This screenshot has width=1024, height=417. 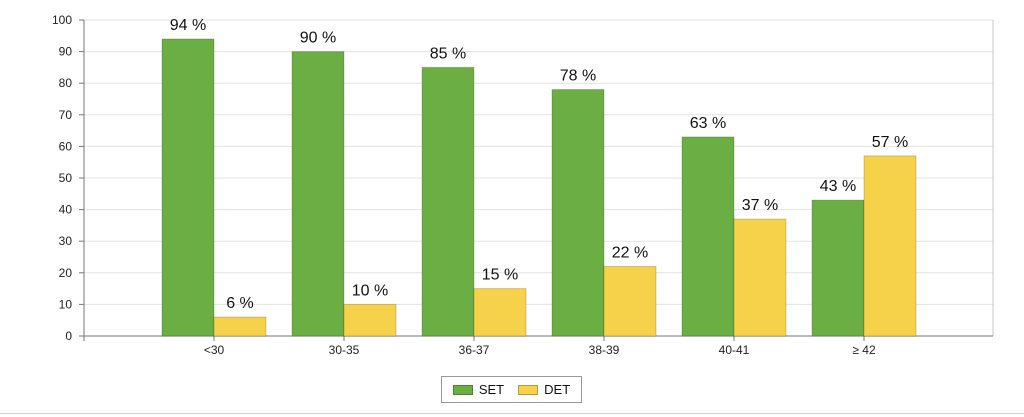 What do you see at coordinates (66, 52) in the screenshot?
I see `y-tick-label: 90` at bounding box center [66, 52].